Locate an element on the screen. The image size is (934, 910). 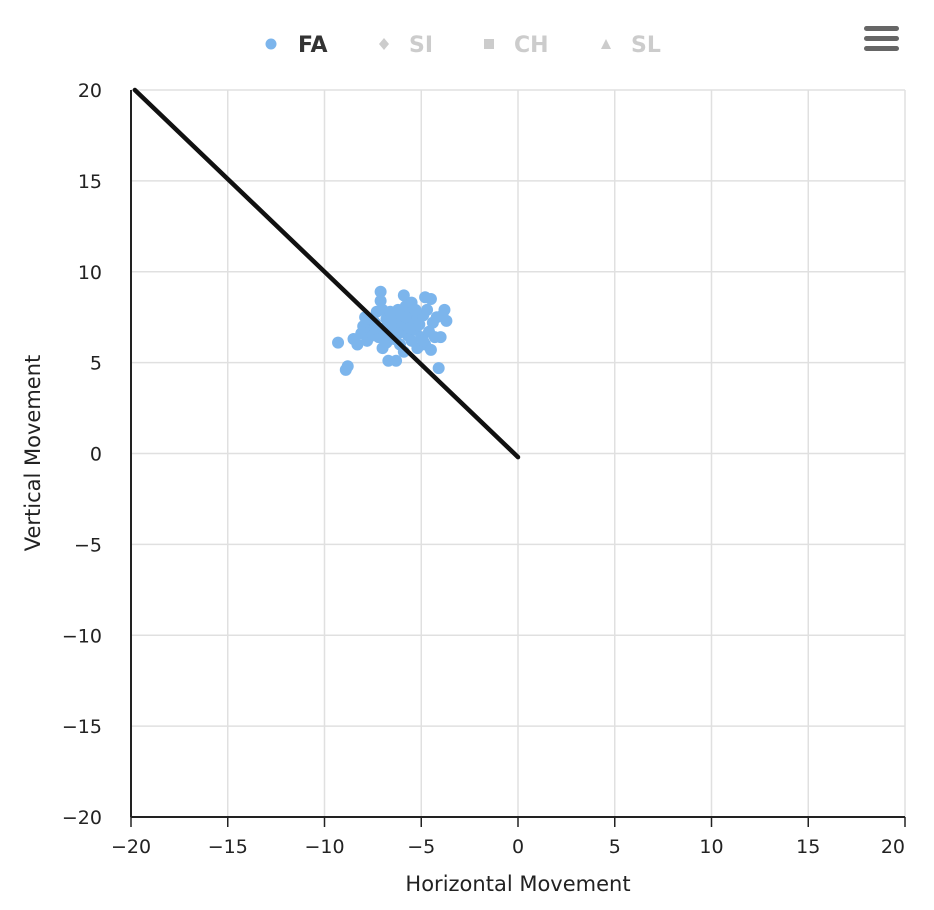
hamburger-menu-icon is located at coordinates (881, 38).